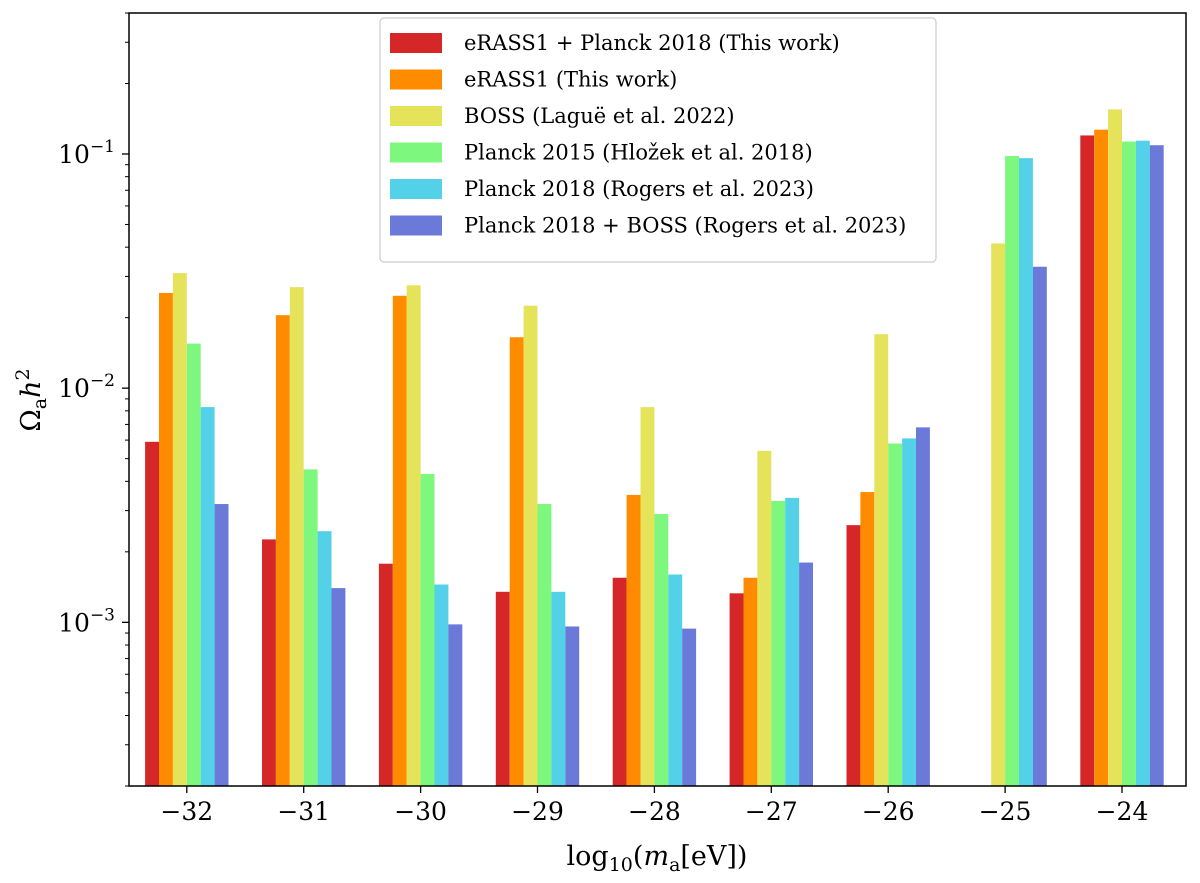 This screenshot has width=1200, height=883. Describe the element at coordinates (303, 811) in the screenshot. I see `x-tick-label: −31` at that location.